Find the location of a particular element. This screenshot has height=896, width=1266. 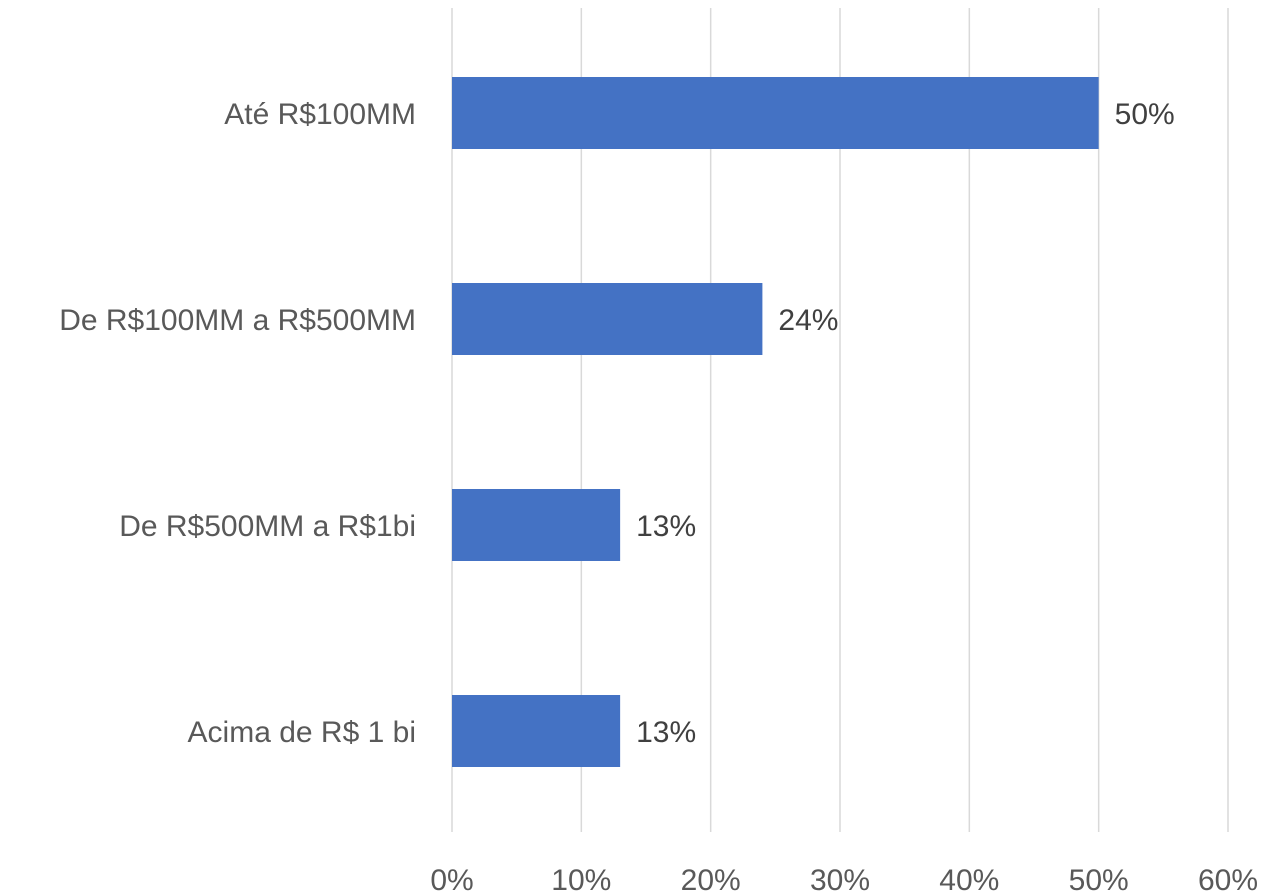

category-label: De R$100MM a R$500MM is located at coordinates (237, 320).